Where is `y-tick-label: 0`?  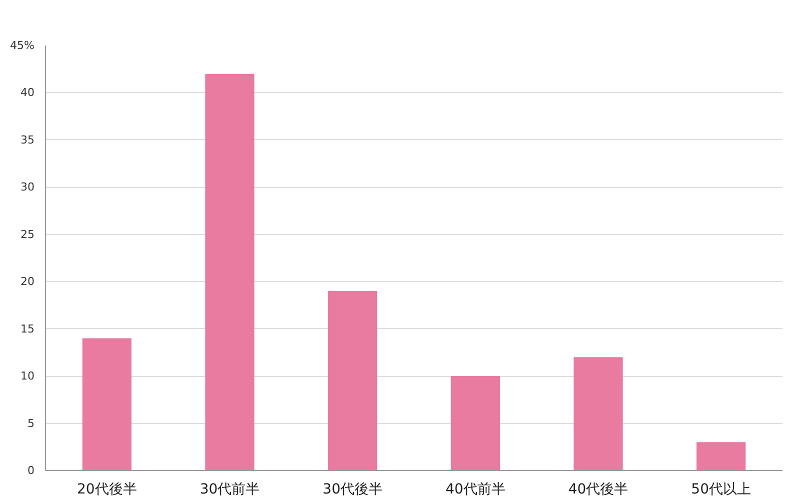 y-tick-label: 0 is located at coordinates (31, 470).